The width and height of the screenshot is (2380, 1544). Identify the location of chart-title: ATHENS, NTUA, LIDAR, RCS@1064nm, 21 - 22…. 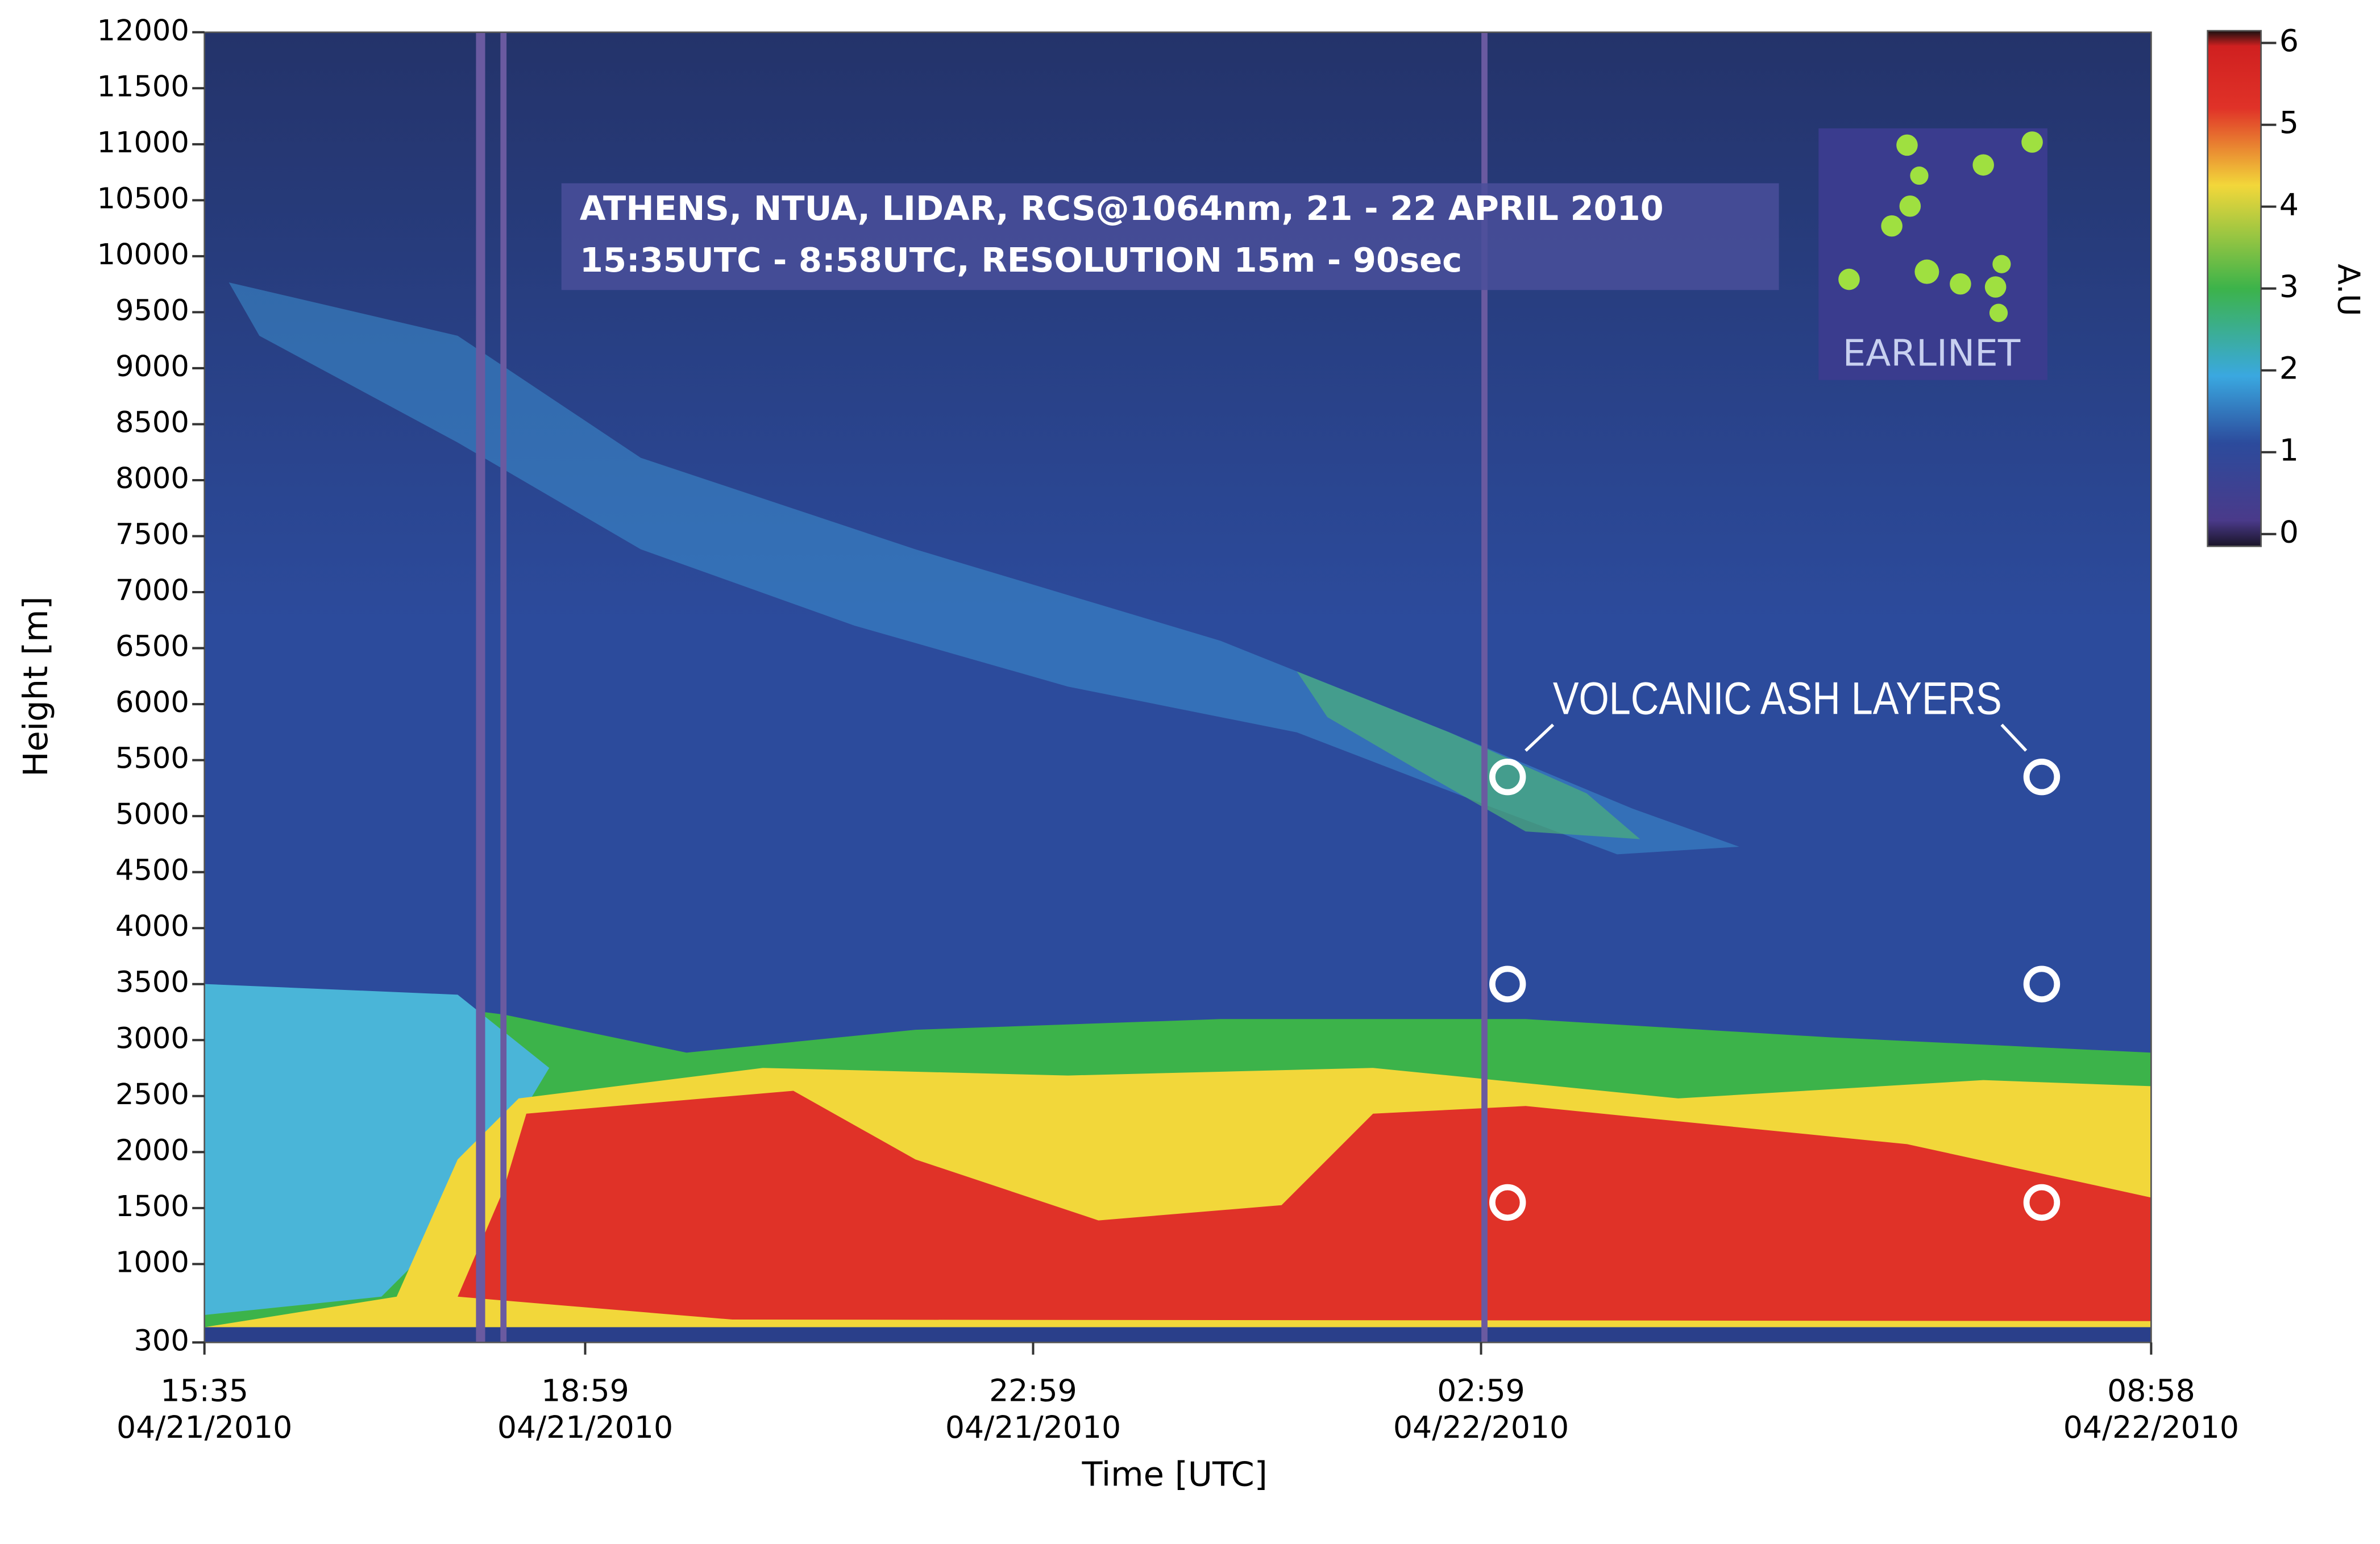
(1122, 208).